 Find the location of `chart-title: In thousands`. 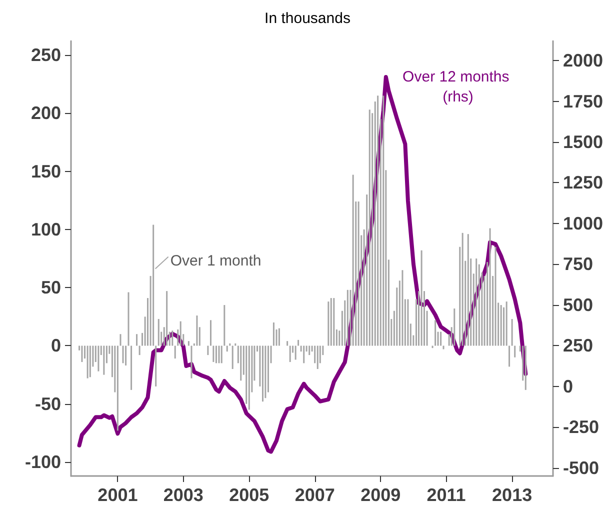

chart-title: In thousands is located at coordinates (307, 18).